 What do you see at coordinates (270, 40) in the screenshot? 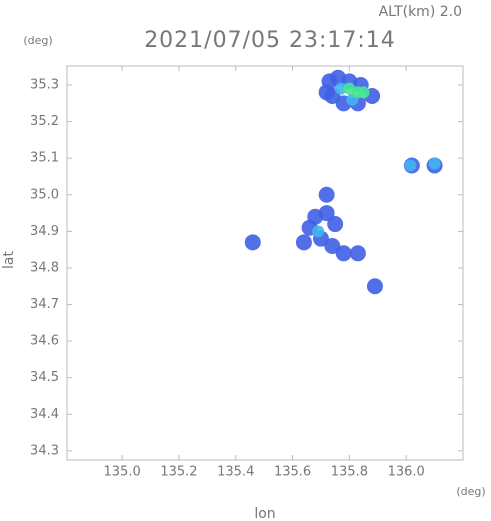
I see `chart-title: 2021/07/05 23:17:14` at bounding box center [270, 40].